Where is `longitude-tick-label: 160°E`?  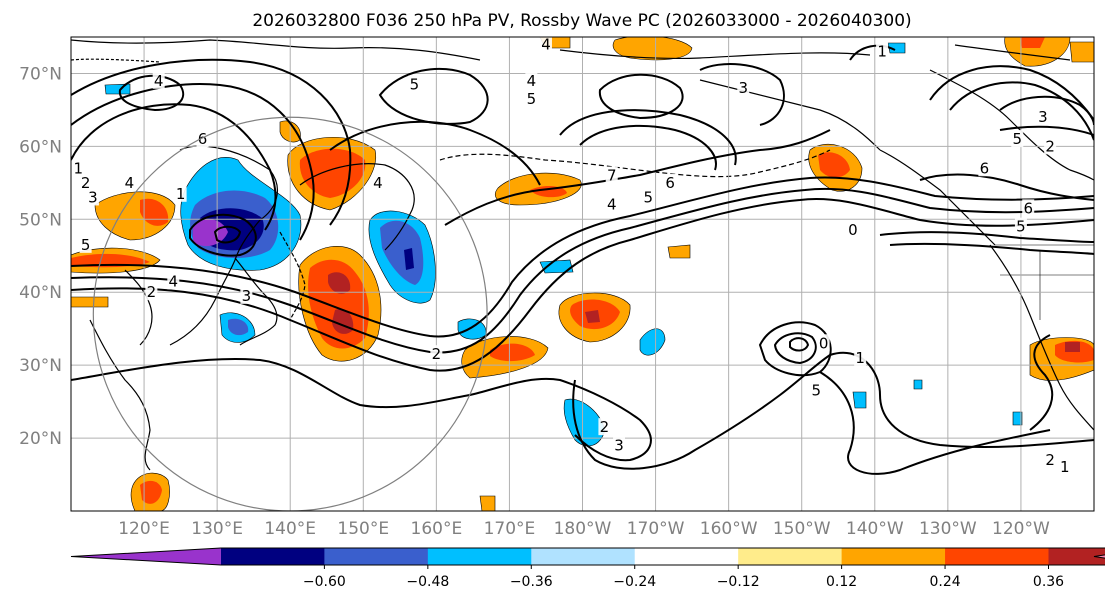 longitude-tick-label: 160°E is located at coordinates (437, 529).